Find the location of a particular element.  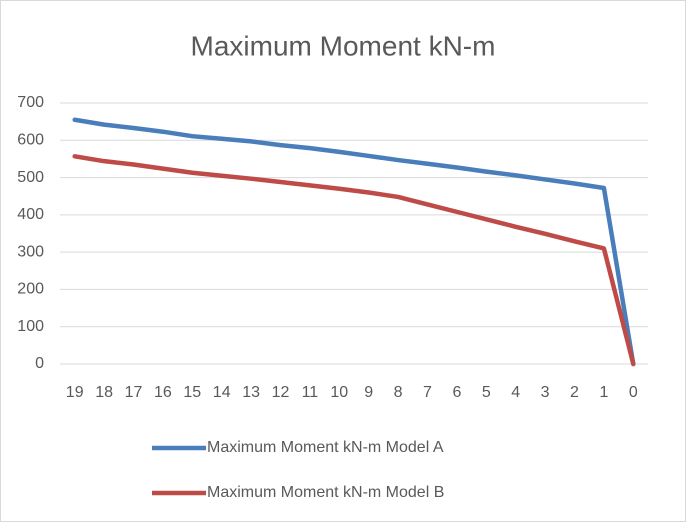

x-tick-label: 0 is located at coordinates (633, 392).